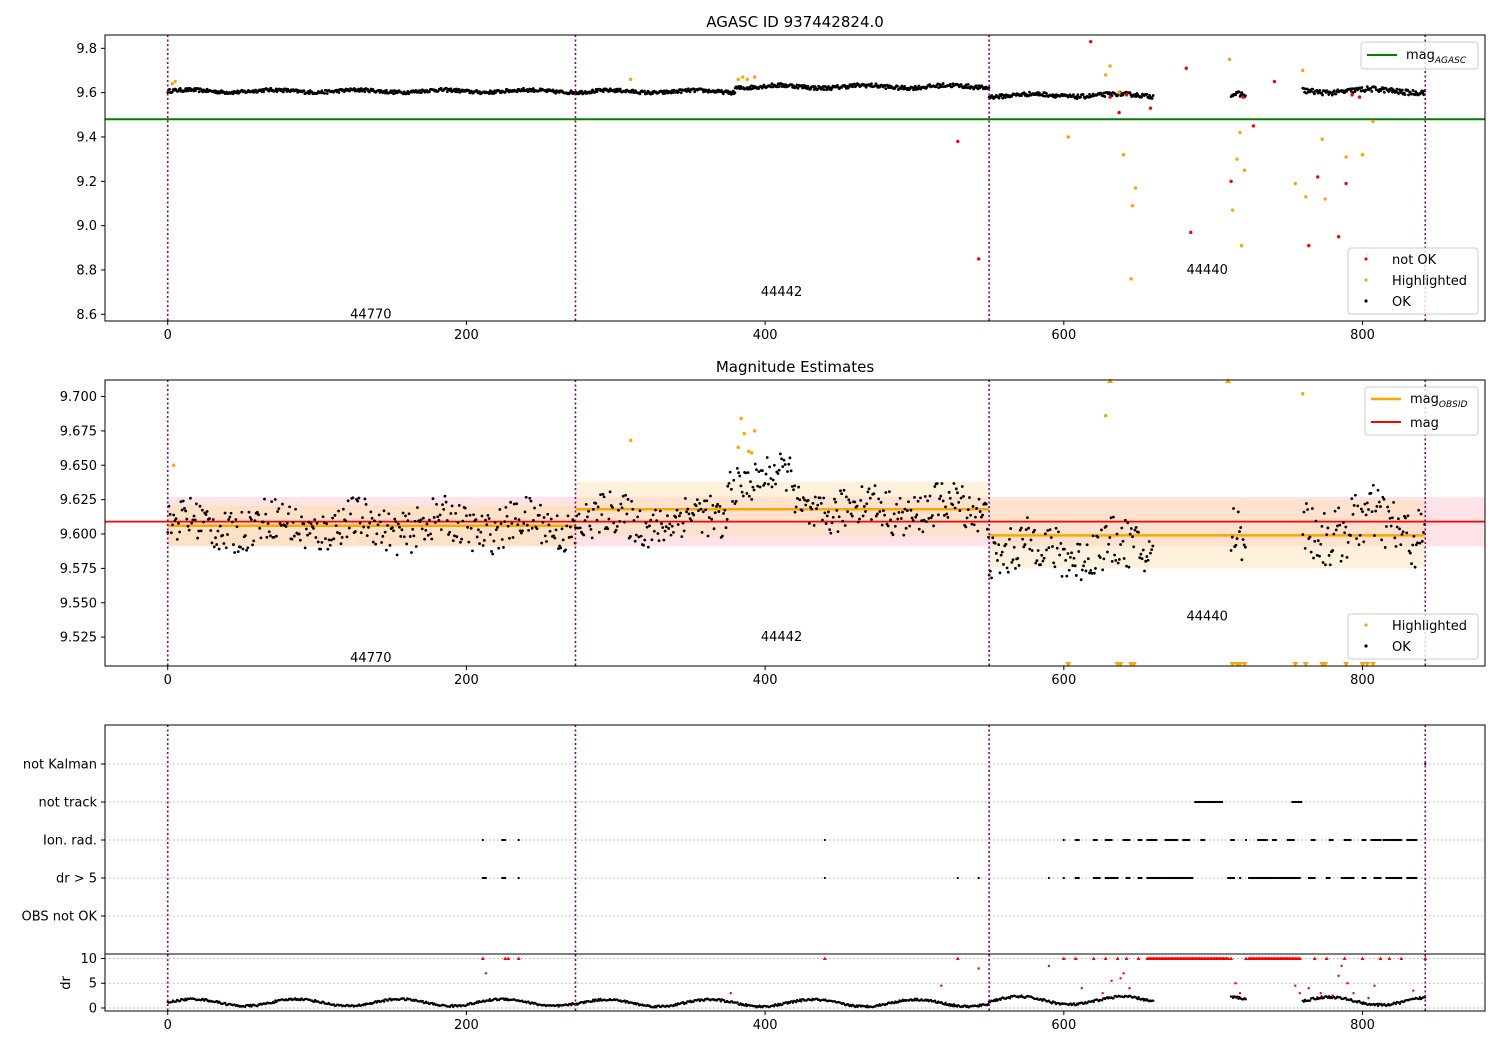  What do you see at coordinates (86, 93) in the screenshot?
I see `y-tick-label: 9.6` at bounding box center [86, 93].